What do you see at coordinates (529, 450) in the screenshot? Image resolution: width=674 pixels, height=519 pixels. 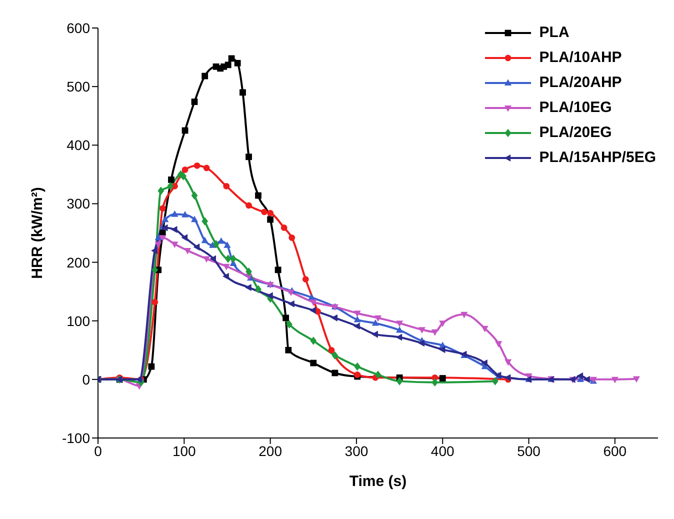 I see `x-tick-label: 500` at bounding box center [529, 450].